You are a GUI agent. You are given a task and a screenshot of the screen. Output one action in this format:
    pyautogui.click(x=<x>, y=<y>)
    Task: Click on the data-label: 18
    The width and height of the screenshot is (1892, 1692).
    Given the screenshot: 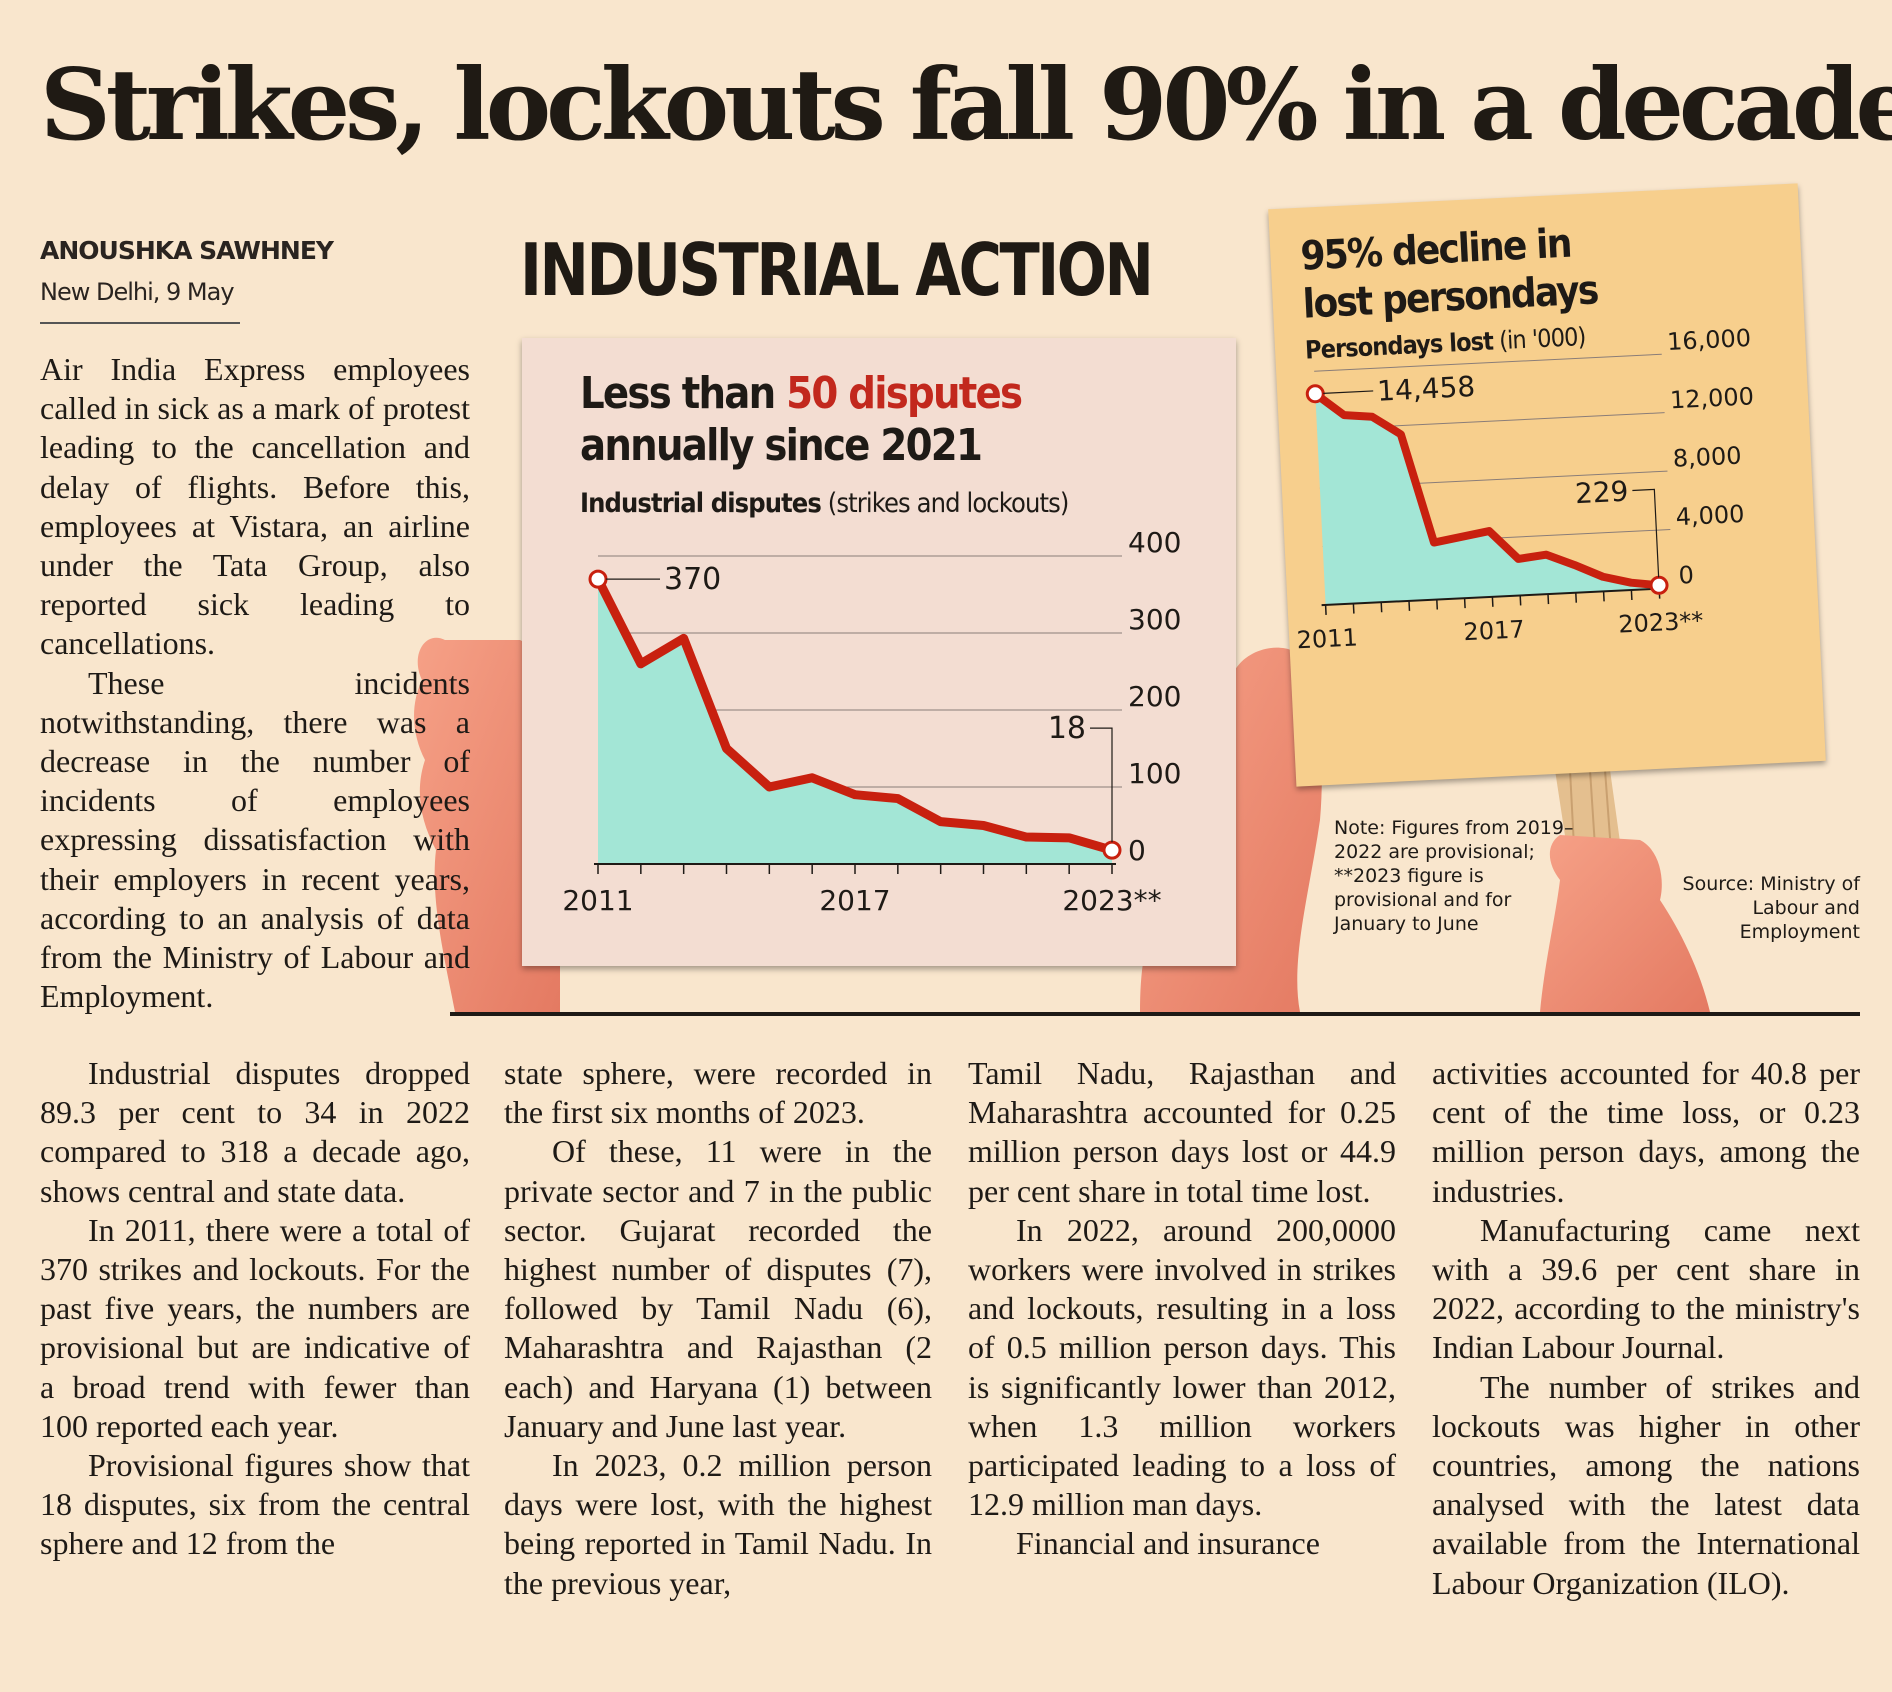 What is the action you would take?
    pyautogui.click(x=1067, y=728)
    